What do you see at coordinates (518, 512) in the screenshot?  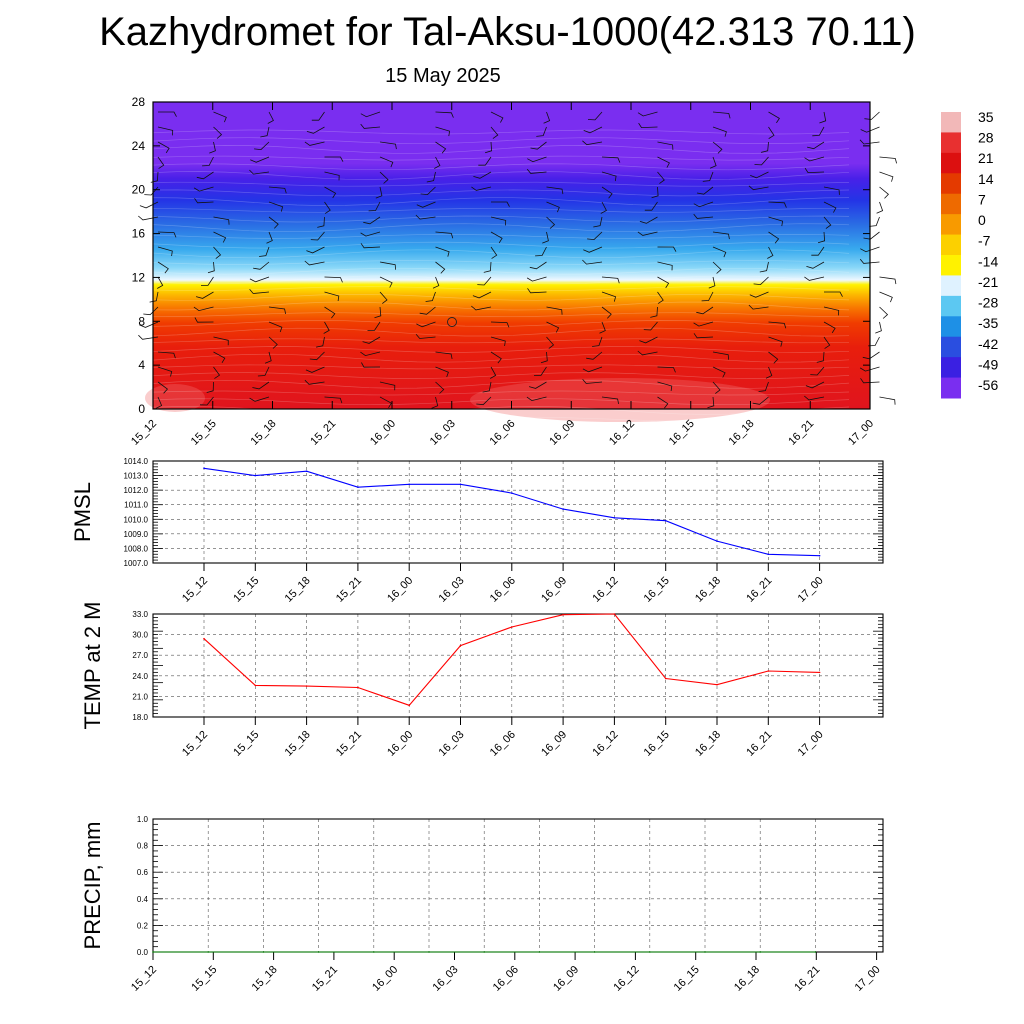 I see `plot-frame` at bounding box center [518, 512].